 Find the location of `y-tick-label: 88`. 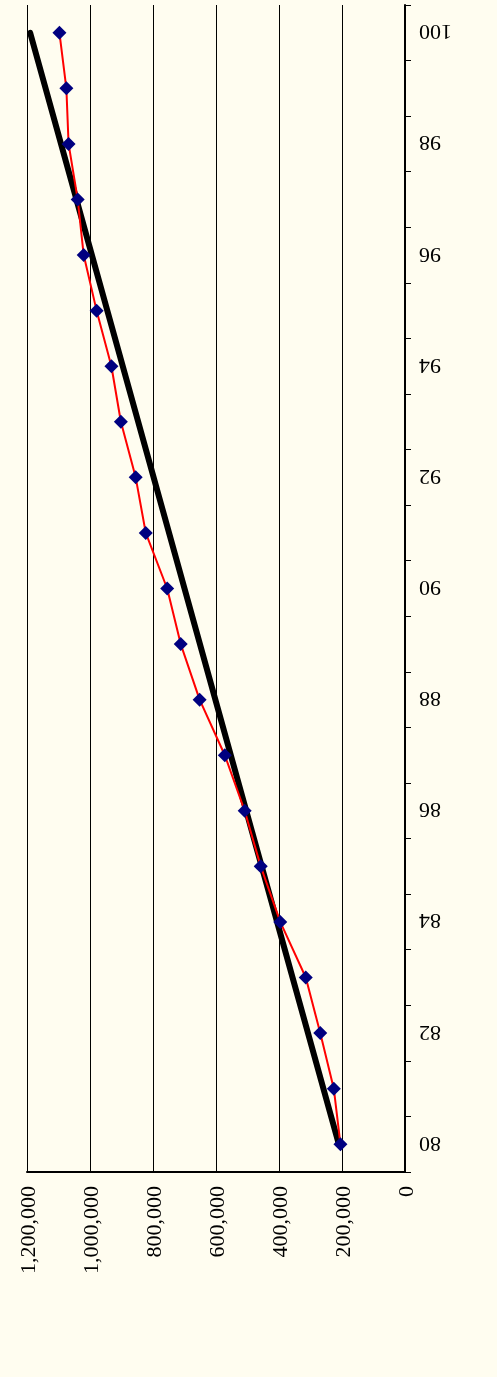

y-tick-label: 88 is located at coordinates (430, 700).